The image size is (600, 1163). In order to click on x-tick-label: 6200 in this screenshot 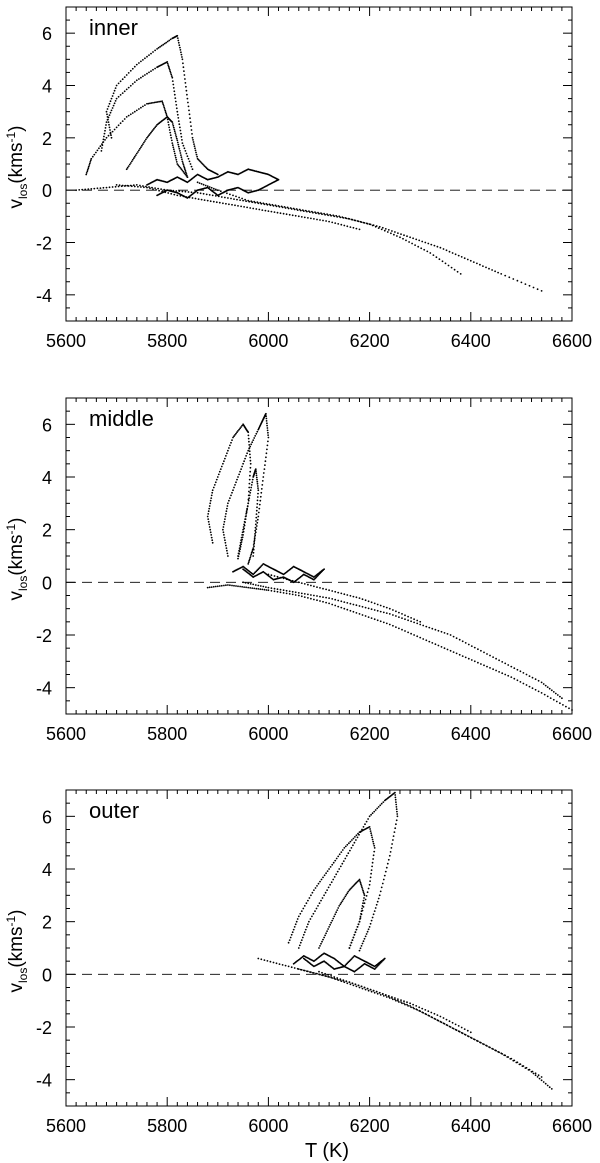, I will do `click(370, 1126)`.